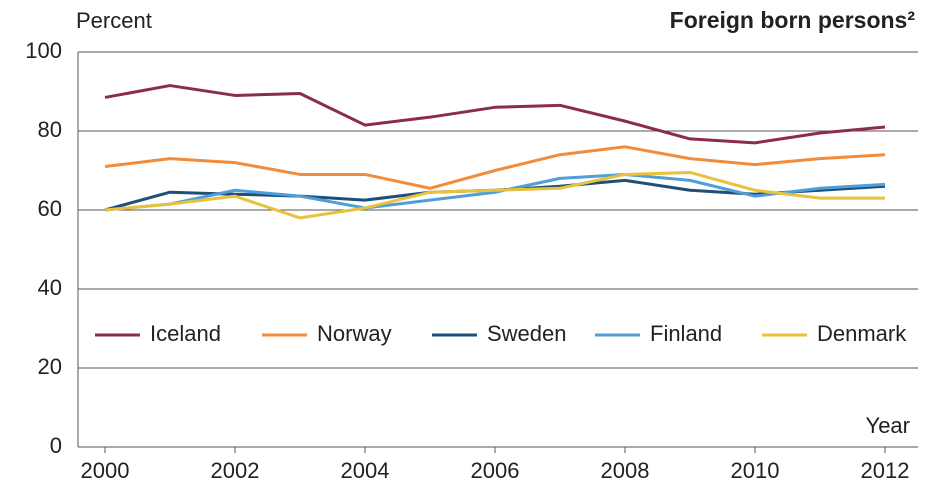  Describe the element at coordinates (50, 287) in the screenshot. I see `y-tick-label: 40` at that location.